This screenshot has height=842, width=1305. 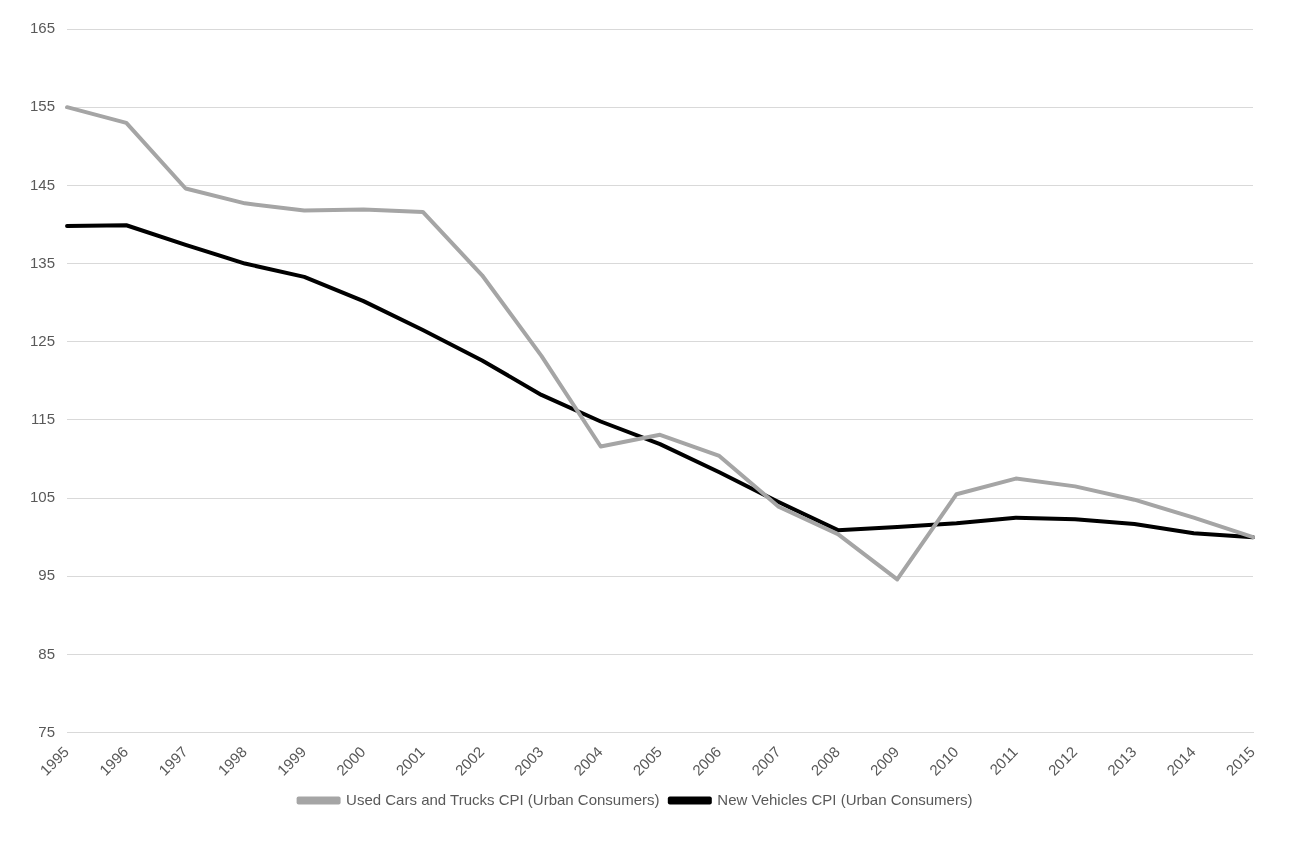 What do you see at coordinates (43, 106) in the screenshot?
I see `y-tick-label: 155` at bounding box center [43, 106].